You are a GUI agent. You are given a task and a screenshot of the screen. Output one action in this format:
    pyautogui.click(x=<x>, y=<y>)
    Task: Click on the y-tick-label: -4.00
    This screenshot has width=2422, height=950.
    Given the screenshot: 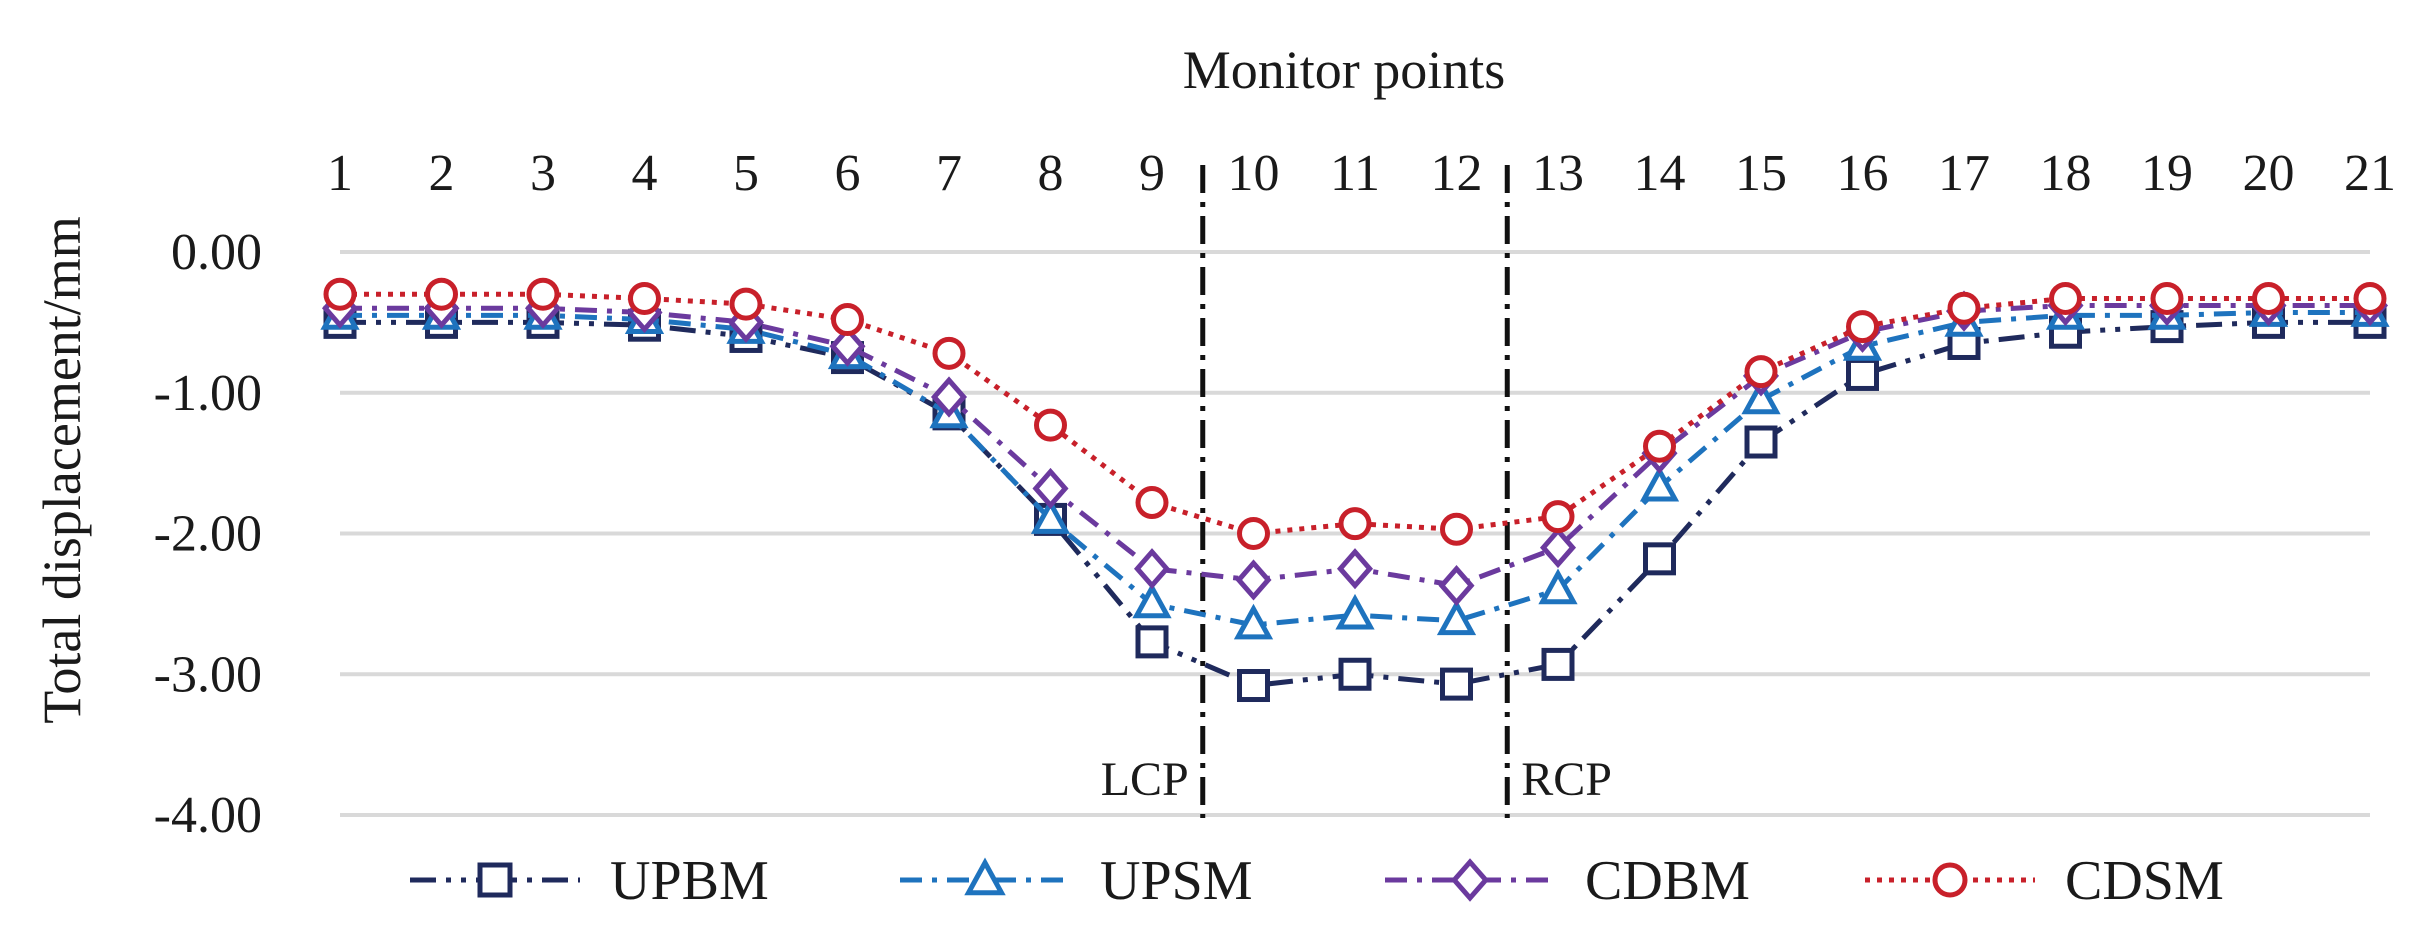 What is the action you would take?
    pyautogui.click(x=208, y=815)
    